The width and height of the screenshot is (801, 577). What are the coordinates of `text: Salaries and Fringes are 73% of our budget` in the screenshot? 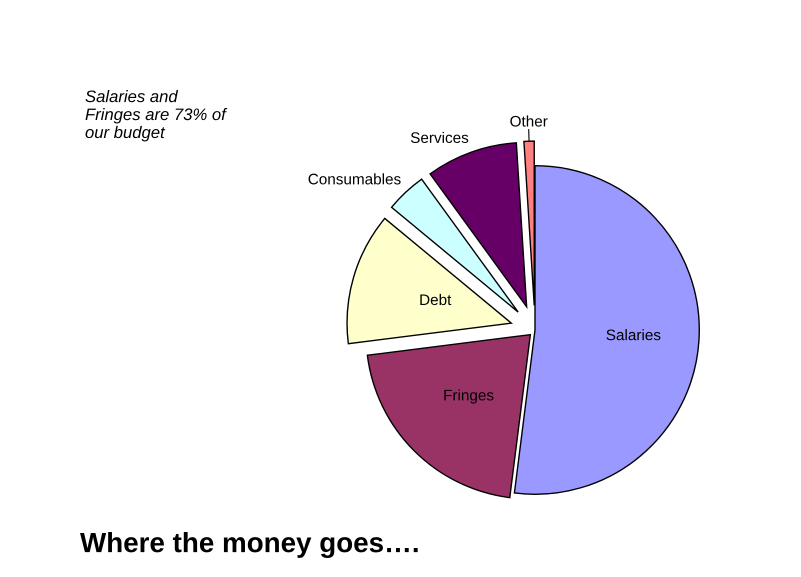 It's located at (156, 116).